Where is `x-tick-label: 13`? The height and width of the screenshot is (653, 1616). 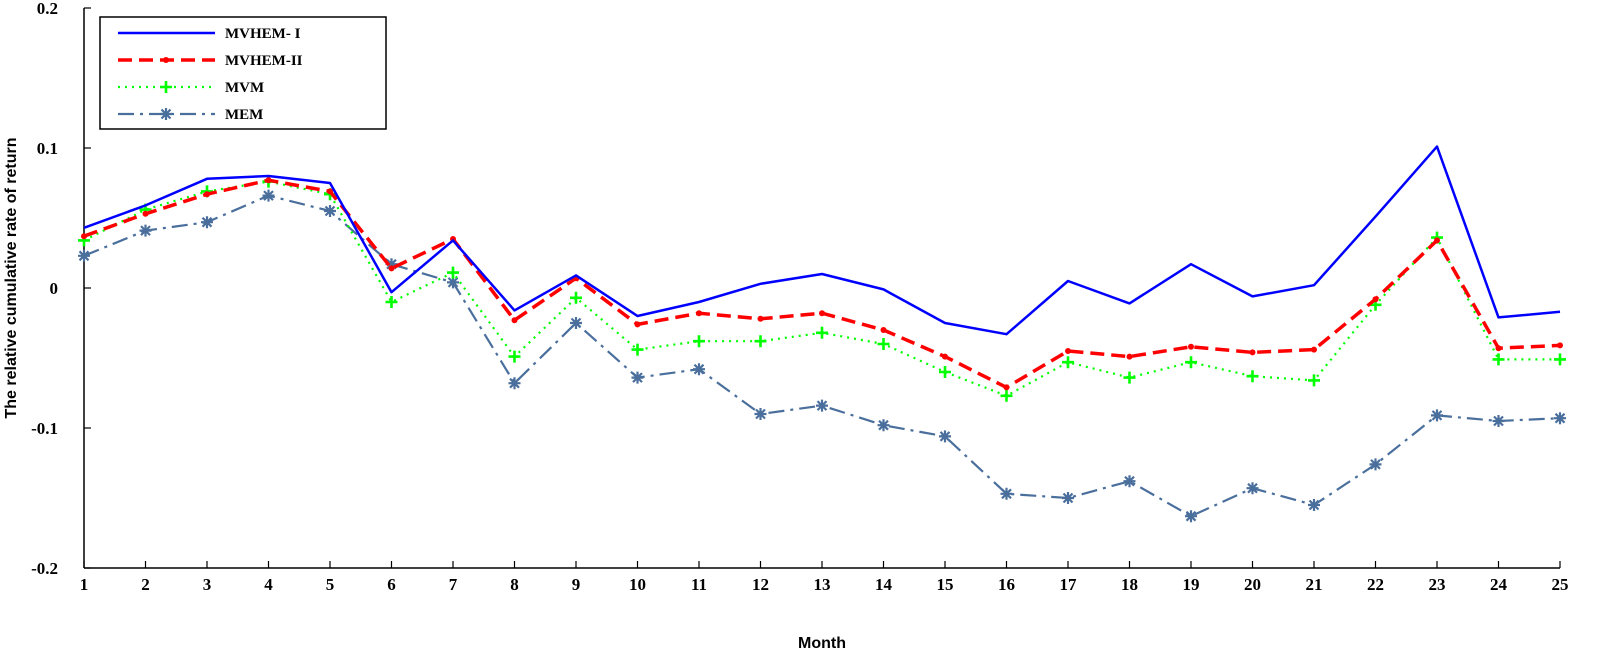 x-tick-label: 13 is located at coordinates (822, 584).